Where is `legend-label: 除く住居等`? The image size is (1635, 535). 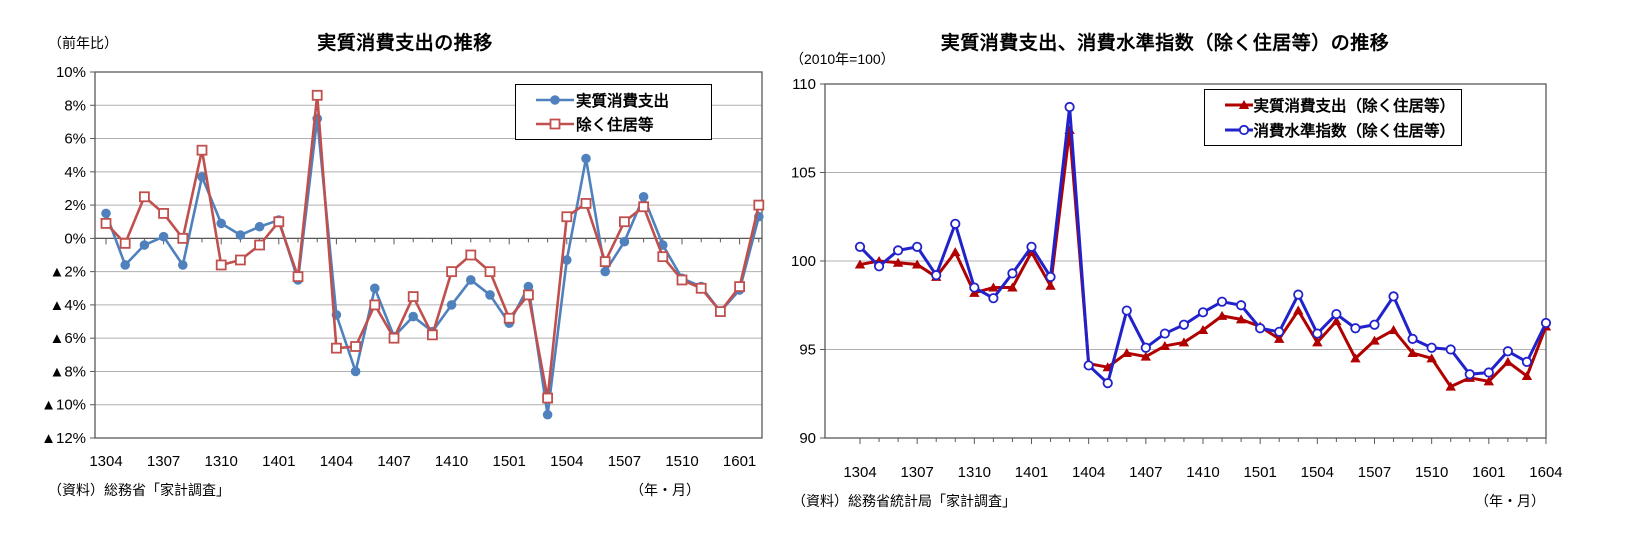 legend-label: 除く住居等 is located at coordinates (615, 125).